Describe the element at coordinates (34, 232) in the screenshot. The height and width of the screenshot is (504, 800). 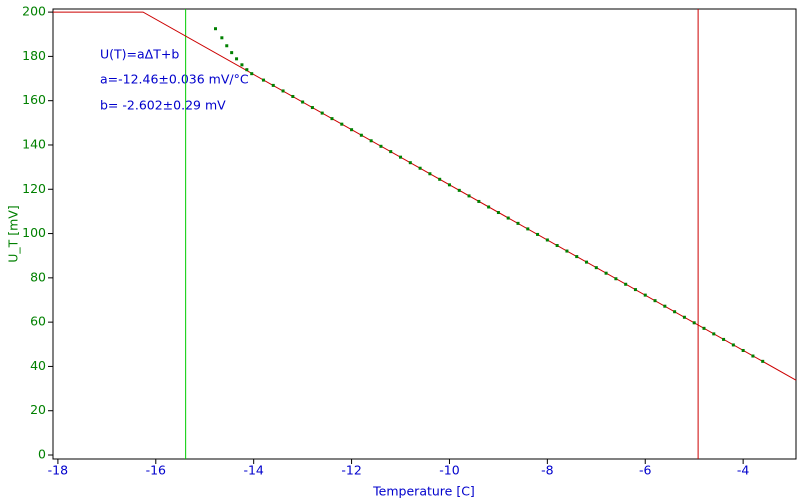
I see `y-tick-label: 100` at that location.